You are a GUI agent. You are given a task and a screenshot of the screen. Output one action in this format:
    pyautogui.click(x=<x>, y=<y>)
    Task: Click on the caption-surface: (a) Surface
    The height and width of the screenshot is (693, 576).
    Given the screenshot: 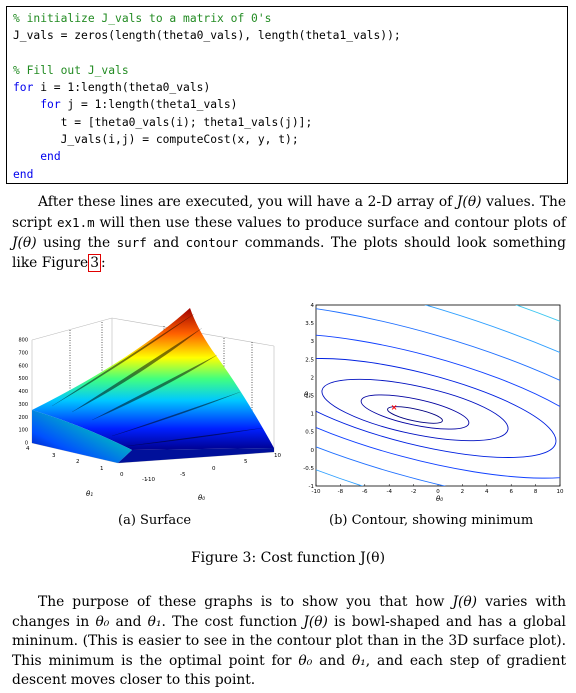 What is the action you would take?
    pyautogui.click(x=155, y=520)
    